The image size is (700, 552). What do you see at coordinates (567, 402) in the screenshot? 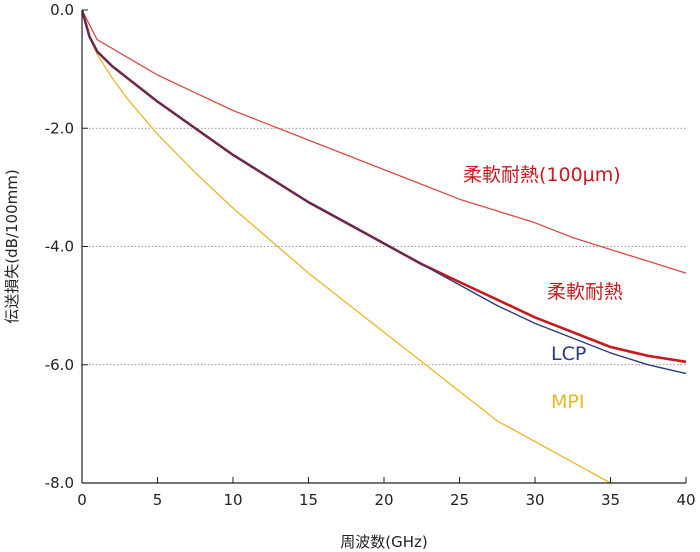
I see `series-label-3: MPI` at bounding box center [567, 402].